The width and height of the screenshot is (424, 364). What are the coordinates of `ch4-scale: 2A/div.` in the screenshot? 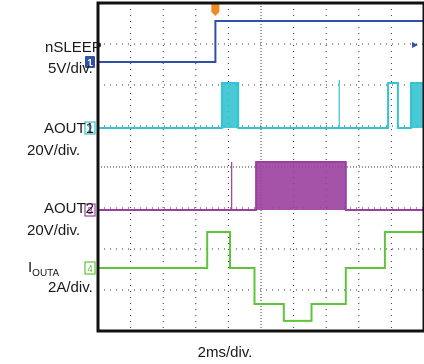 It's located at (70, 287).